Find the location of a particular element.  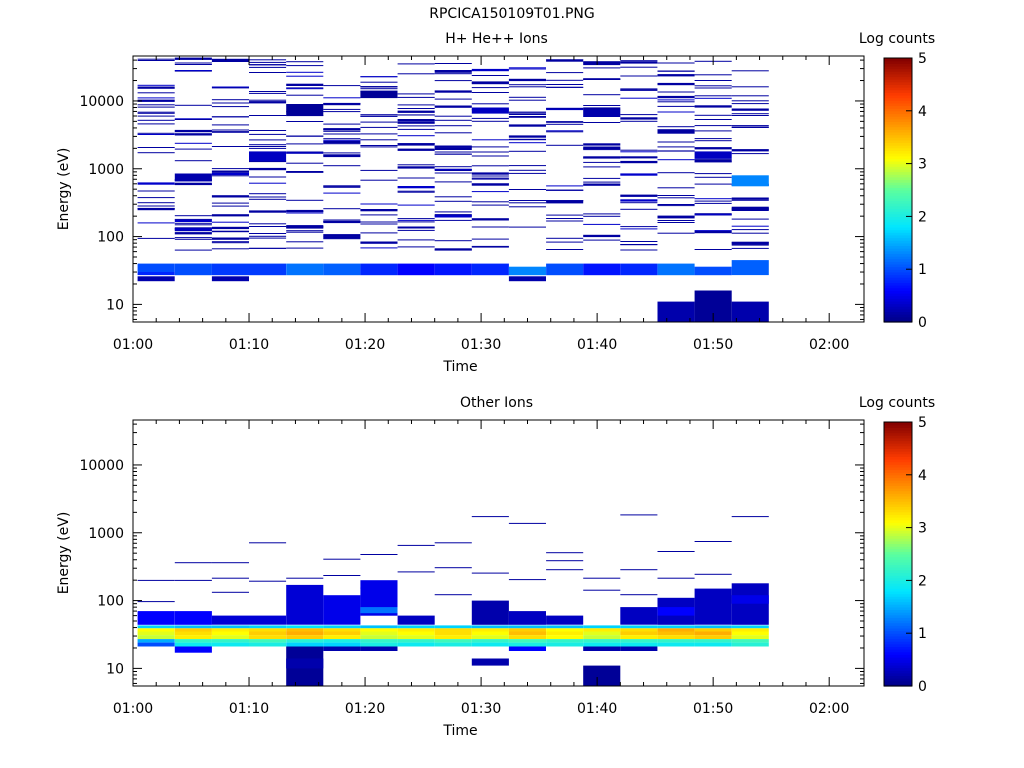

colorbar-tick-label: 3 is located at coordinates (922, 165).